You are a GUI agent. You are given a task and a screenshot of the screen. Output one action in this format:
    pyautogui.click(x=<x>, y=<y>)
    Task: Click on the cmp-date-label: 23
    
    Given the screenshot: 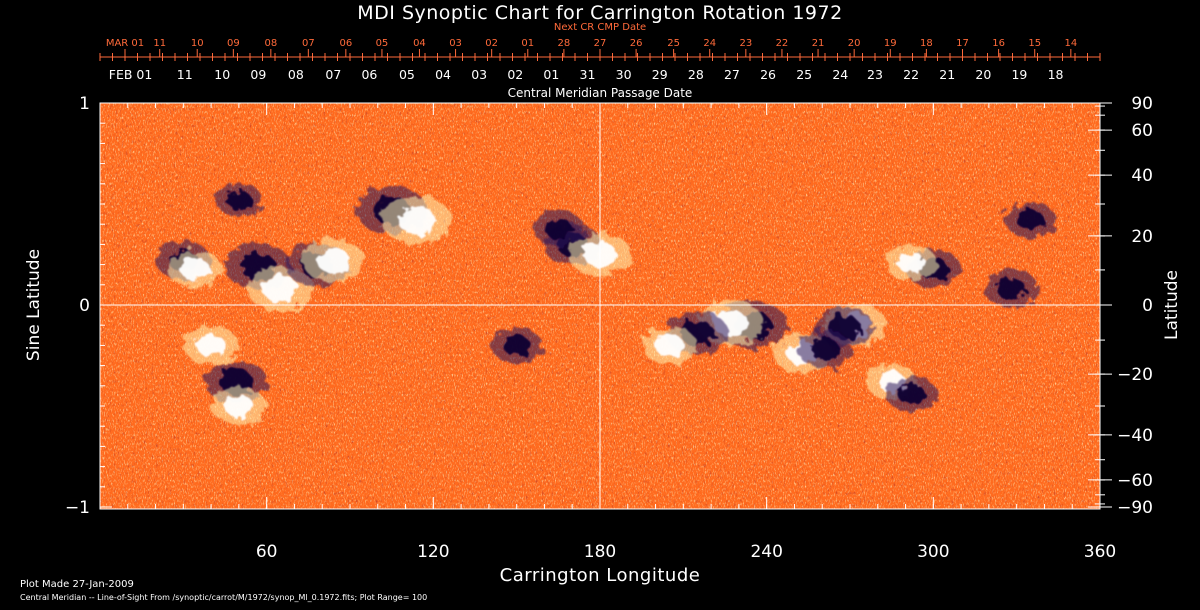 What is the action you would take?
    pyautogui.click(x=875, y=74)
    